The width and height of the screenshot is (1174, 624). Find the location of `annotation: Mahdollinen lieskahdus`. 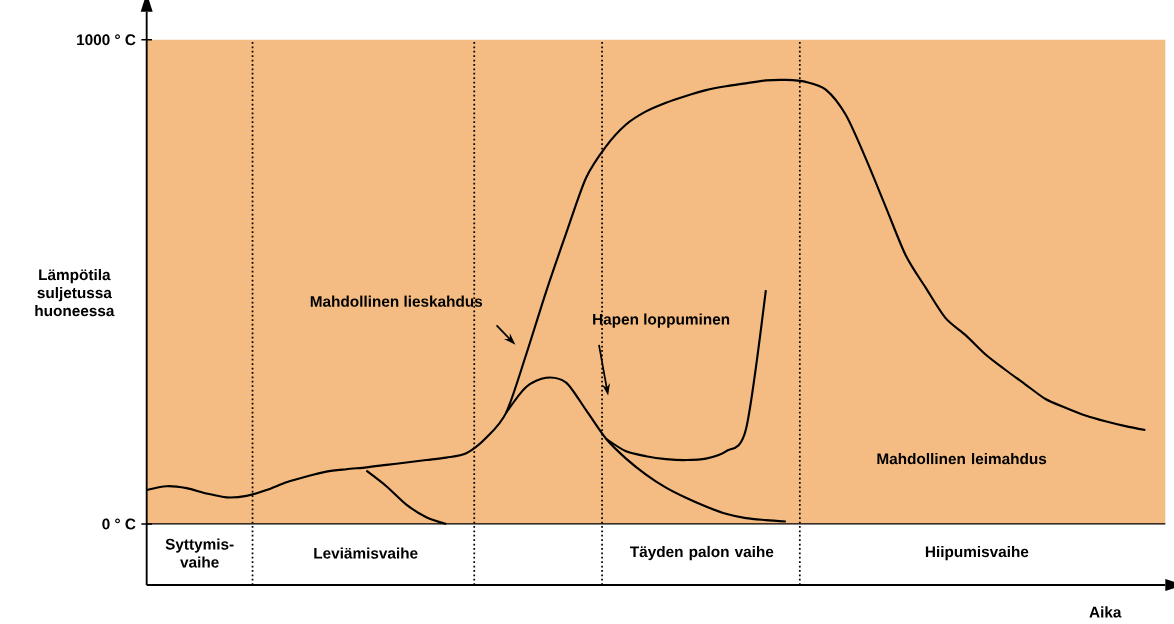

annotation: Mahdollinen lieskahdus is located at coordinates (396, 301).